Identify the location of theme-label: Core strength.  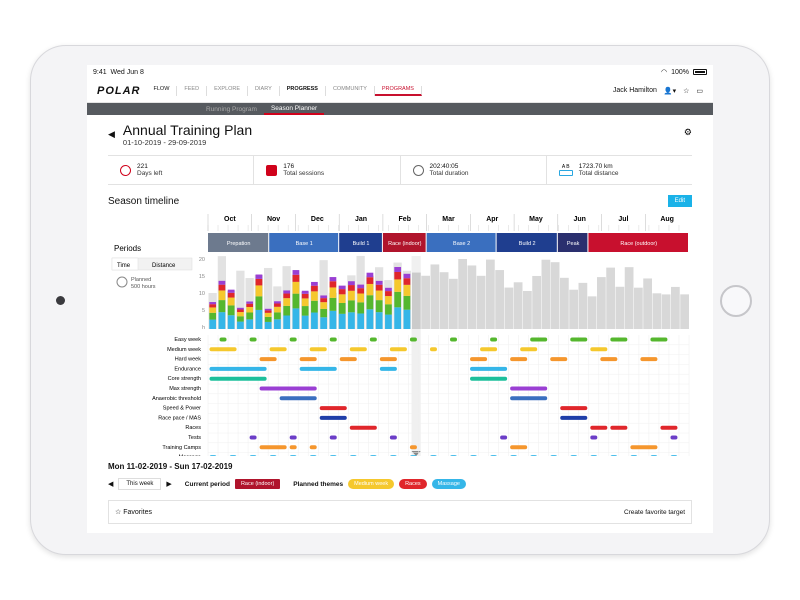
(184, 379).